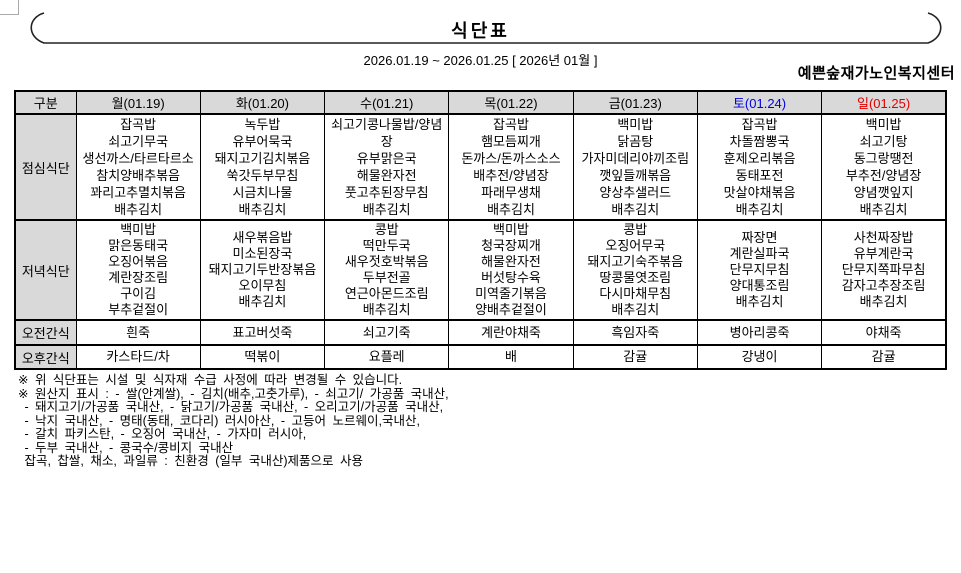  Describe the element at coordinates (511, 167) in the screenshot. I see `menu-cell: 잡곡밥 햄모듬찌개 돈까스/돈까스소스 배추전/양념장 파래무생채 배추김치` at that location.